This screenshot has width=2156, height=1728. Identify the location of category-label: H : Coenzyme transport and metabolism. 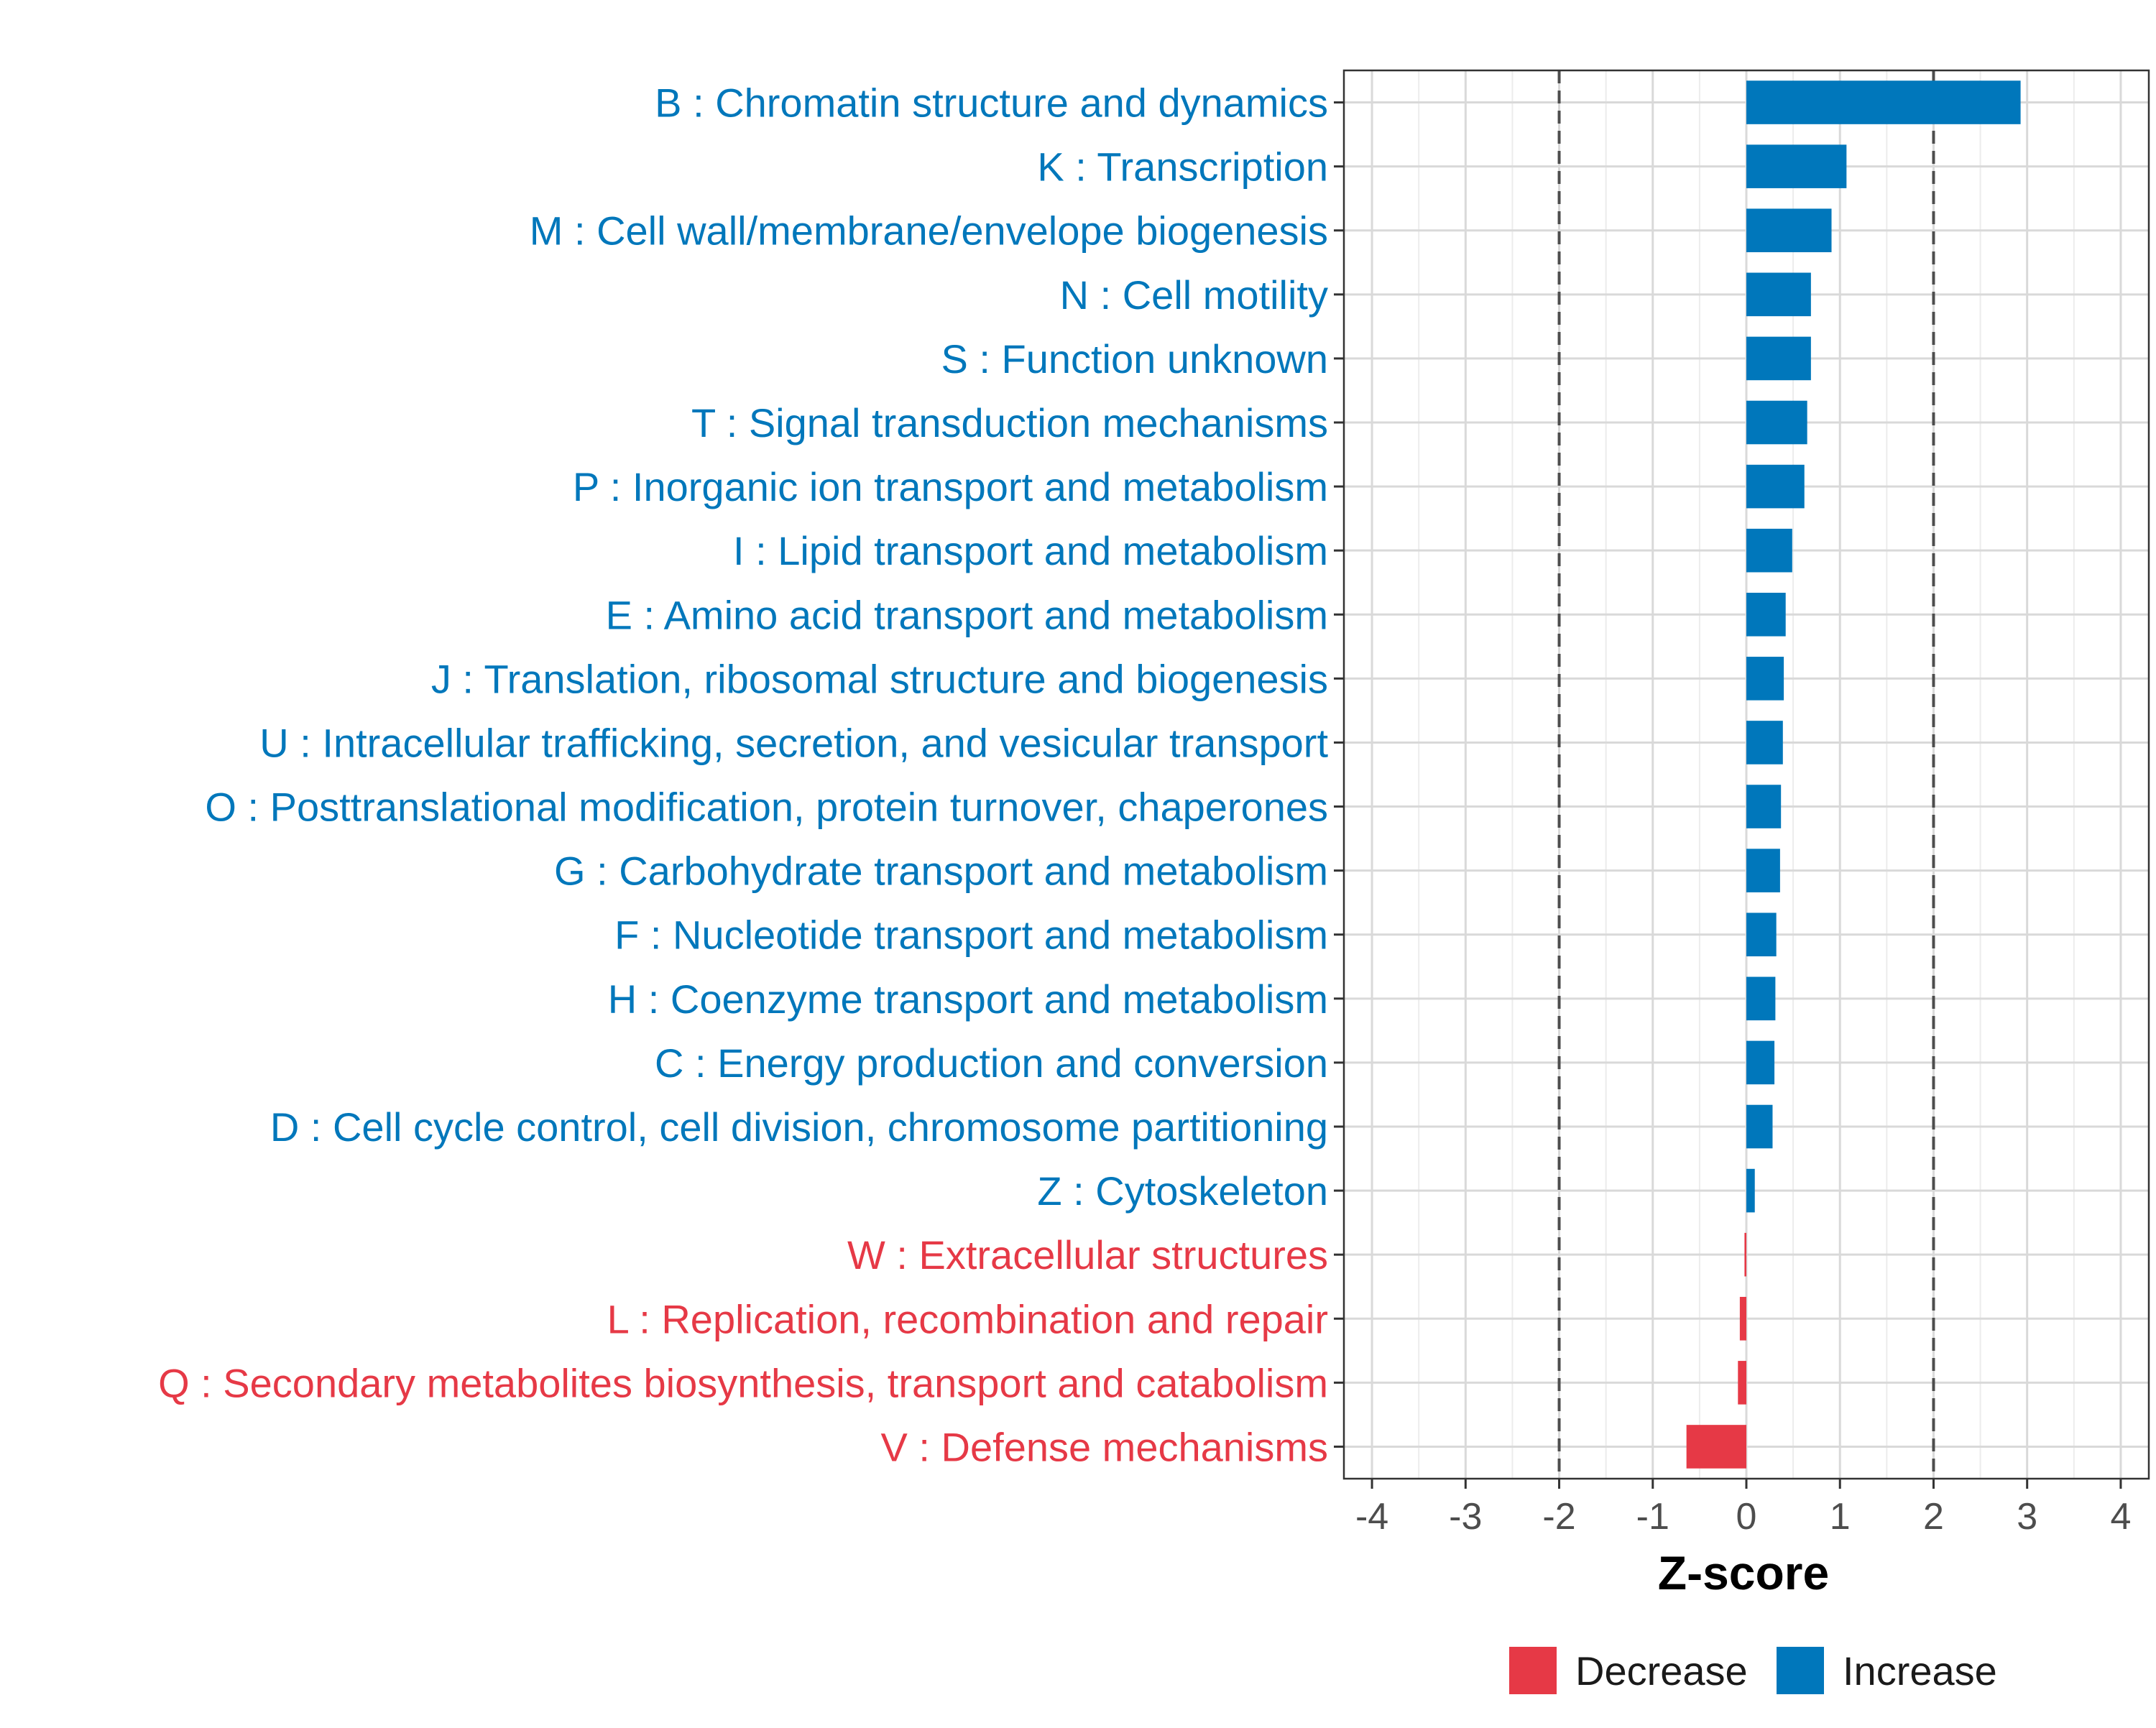
(968, 999).